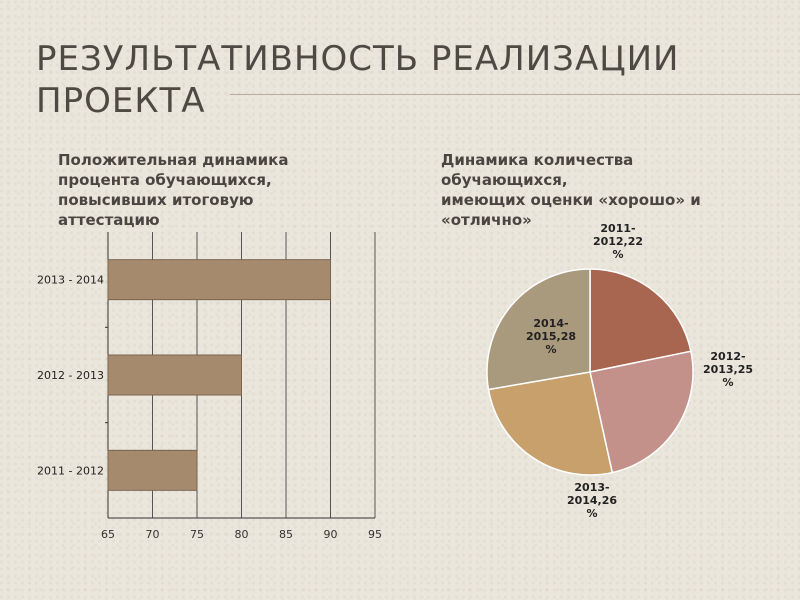  I want to click on category-label: 2012 - 2013, so click(70, 375).